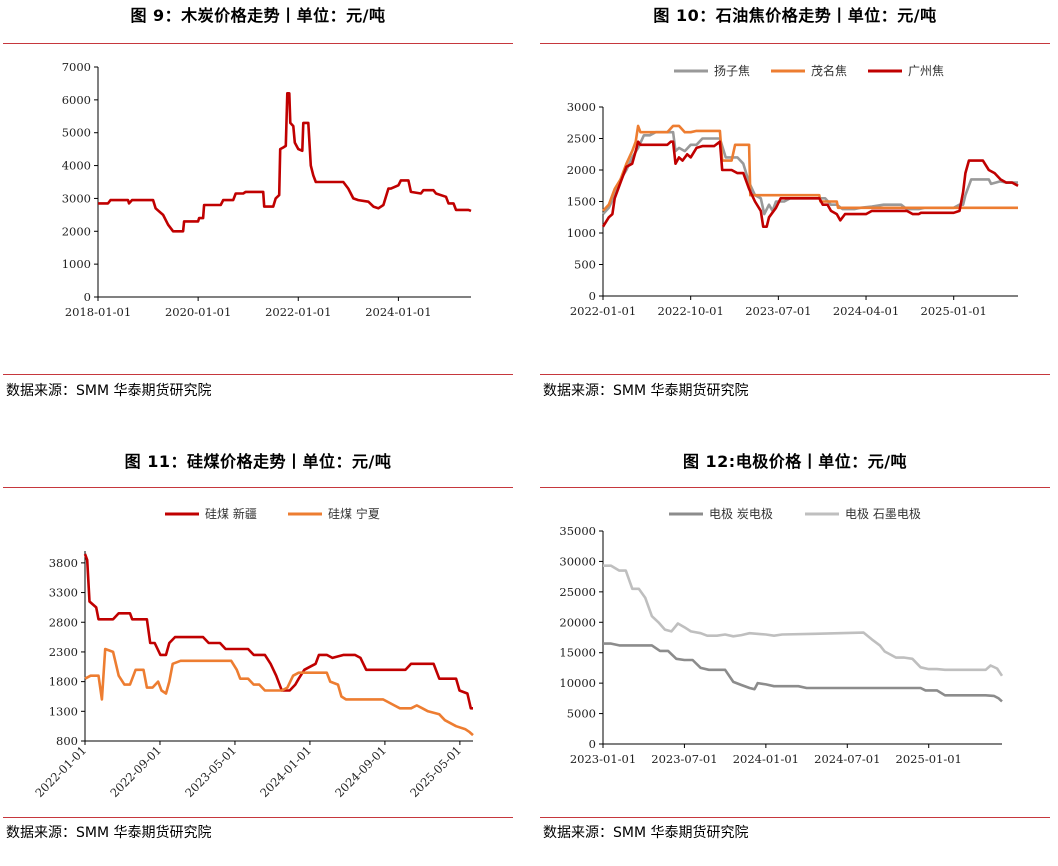 This screenshot has width=1058, height=866. What do you see at coordinates (435, 771) in the screenshot?
I see `x-tick-label: 2025-05-01` at bounding box center [435, 771].